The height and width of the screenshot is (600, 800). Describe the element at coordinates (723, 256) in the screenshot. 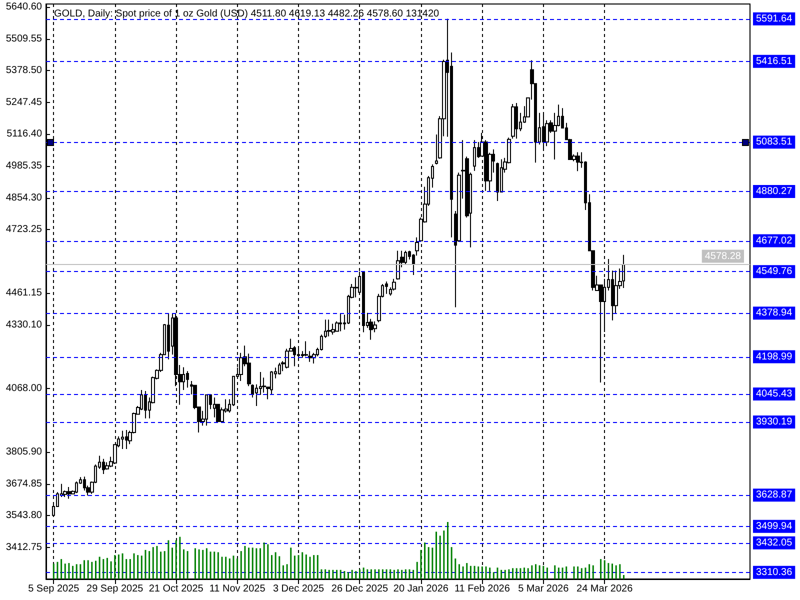

I see `ref-line-label: 4578.28` at that location.